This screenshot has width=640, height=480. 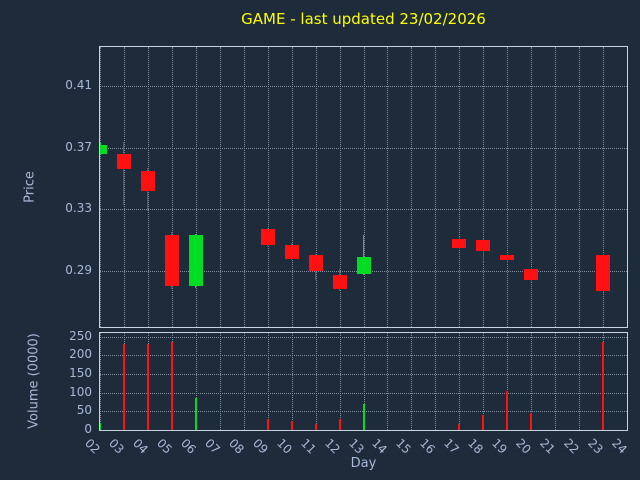 What do you see at coordinates (78, 269) in the screenshot?
I see `price-tick-label: 0.29` at bounding box center [78, 269].